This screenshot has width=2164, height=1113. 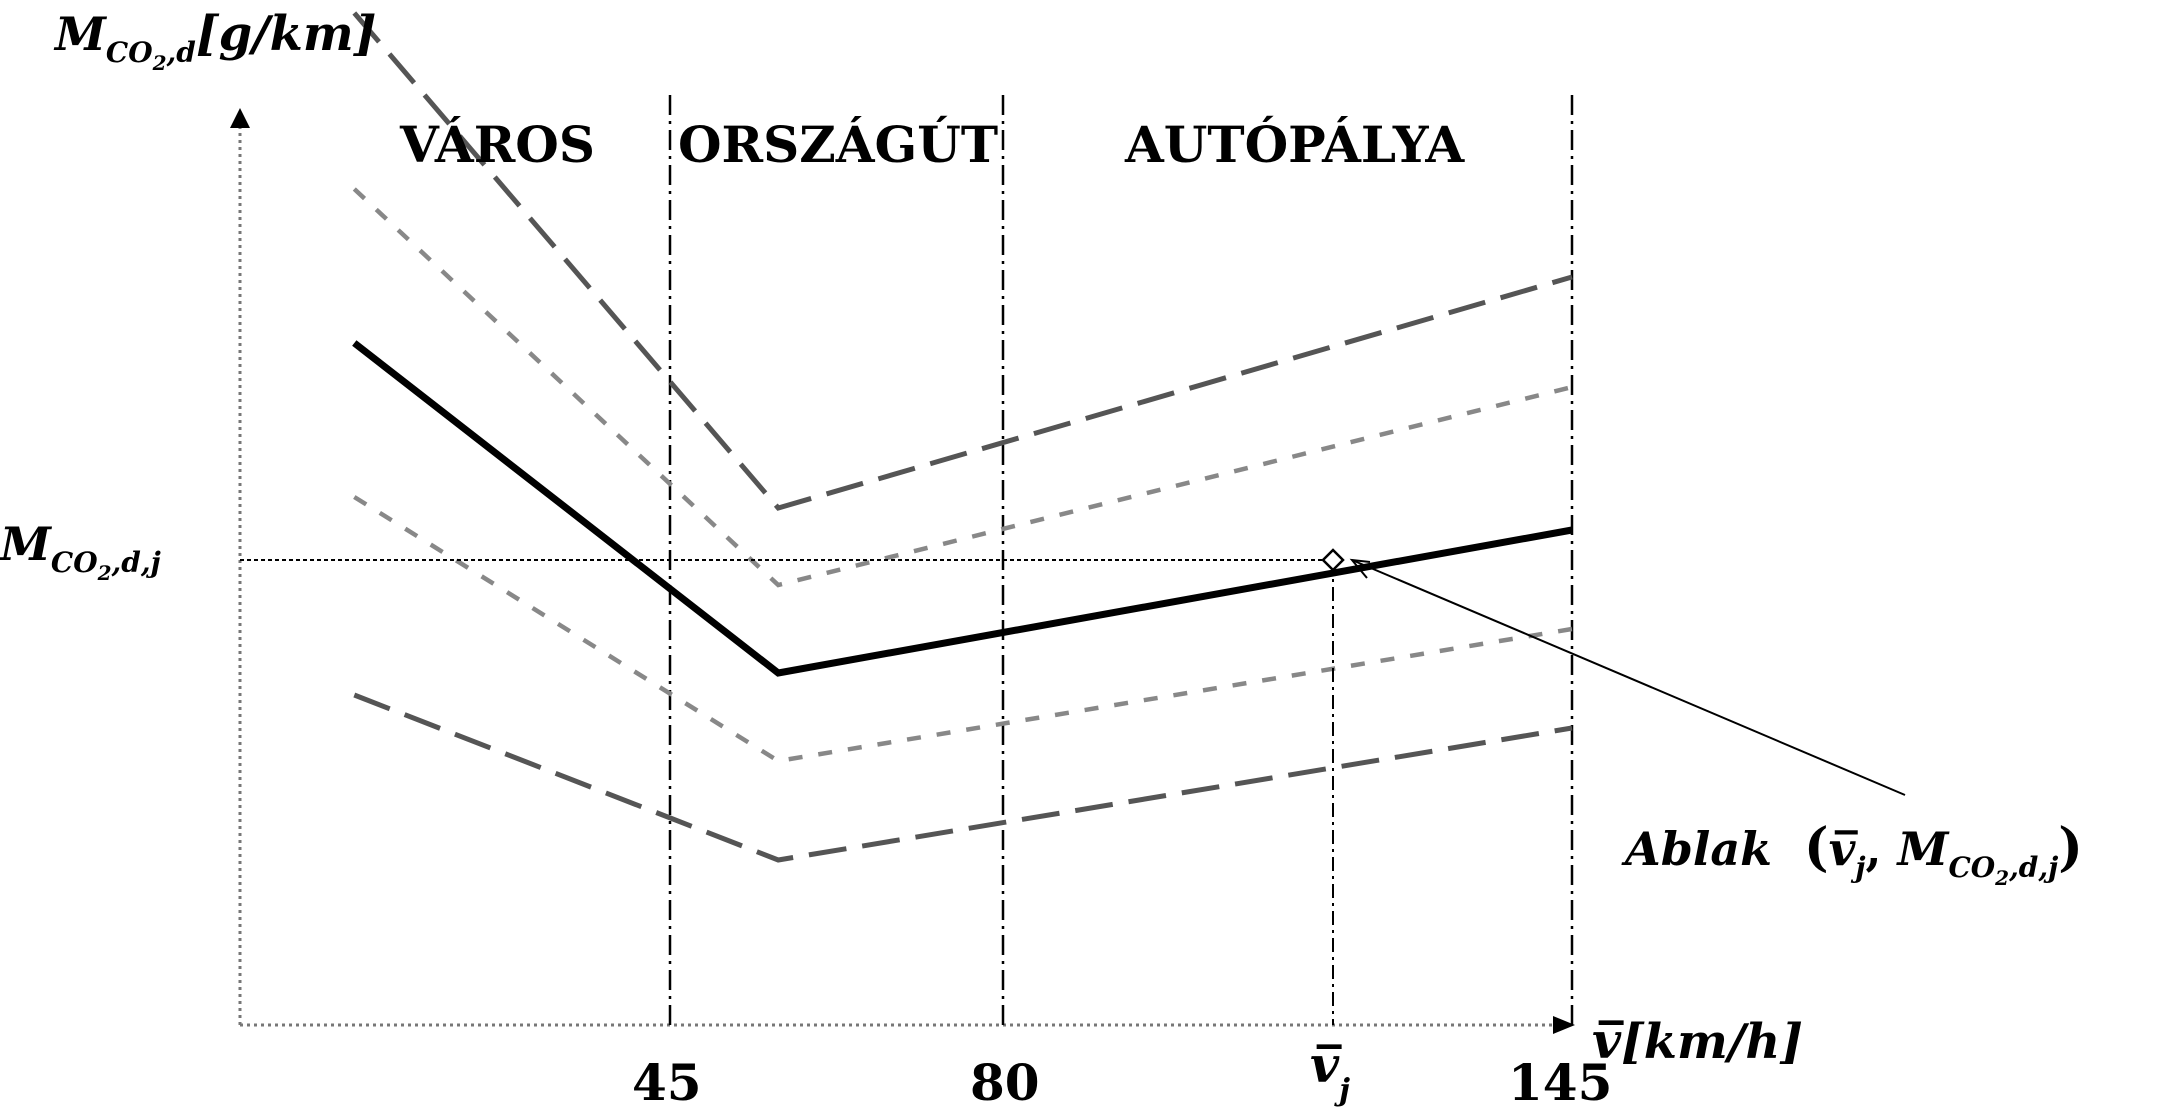 What do you see at coordinates (1697, 1040) in the screenshot?
I see `x-axis-label: v̅[km/h]` at bounding box center [1697, 1040].